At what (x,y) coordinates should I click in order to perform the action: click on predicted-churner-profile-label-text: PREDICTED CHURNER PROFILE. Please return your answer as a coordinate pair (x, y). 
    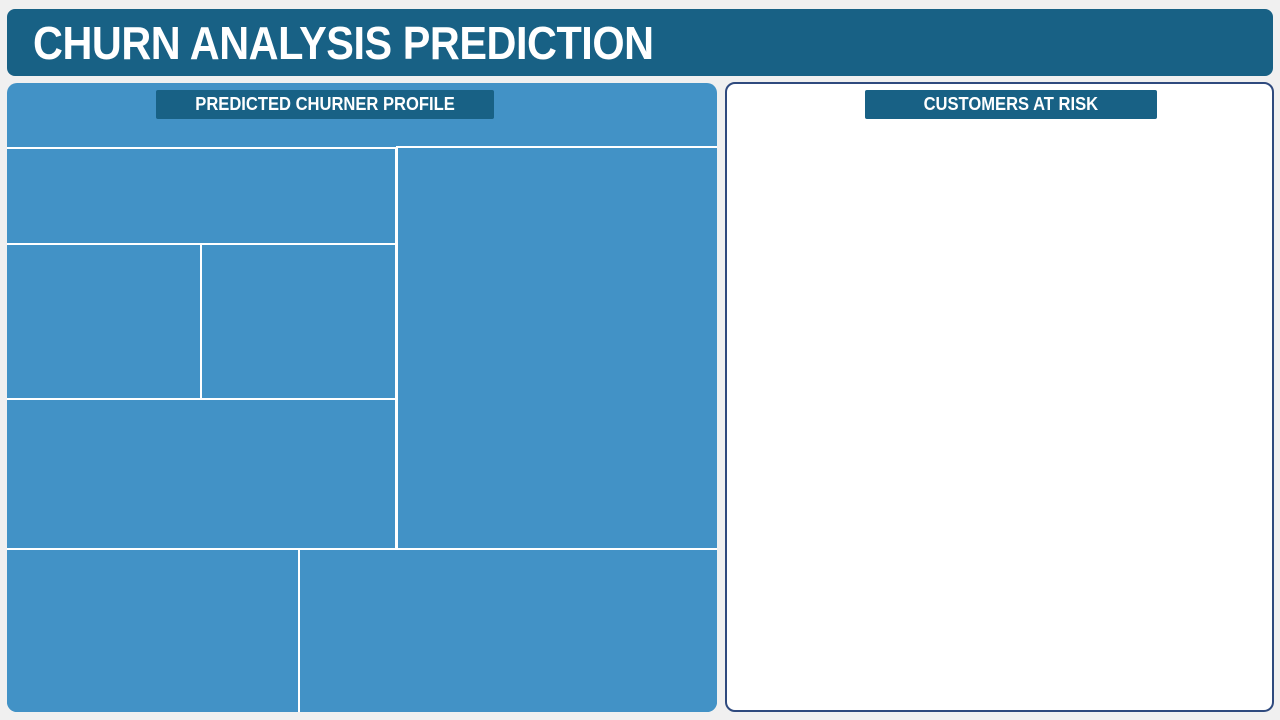
    Looking at the image, I should click on (325, 104).